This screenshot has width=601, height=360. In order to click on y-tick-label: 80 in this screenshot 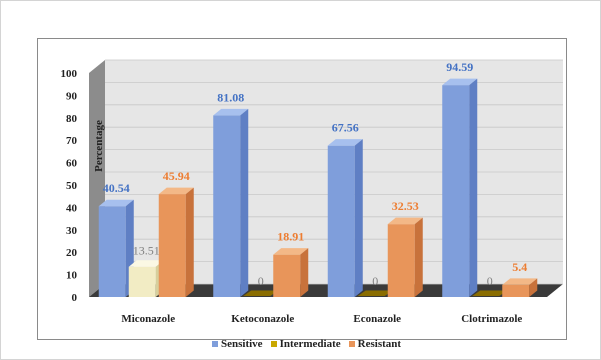, I will do `click(72, 119)`.